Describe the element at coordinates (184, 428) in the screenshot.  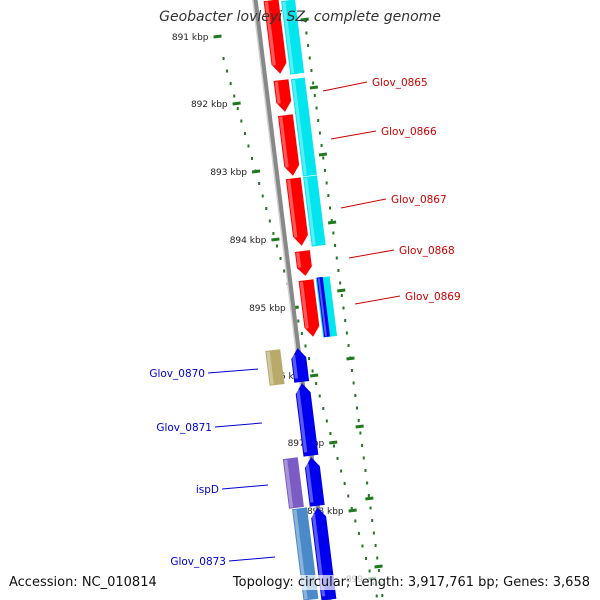
I see `gene-label-glov_0871: Glov_0871` at that location.